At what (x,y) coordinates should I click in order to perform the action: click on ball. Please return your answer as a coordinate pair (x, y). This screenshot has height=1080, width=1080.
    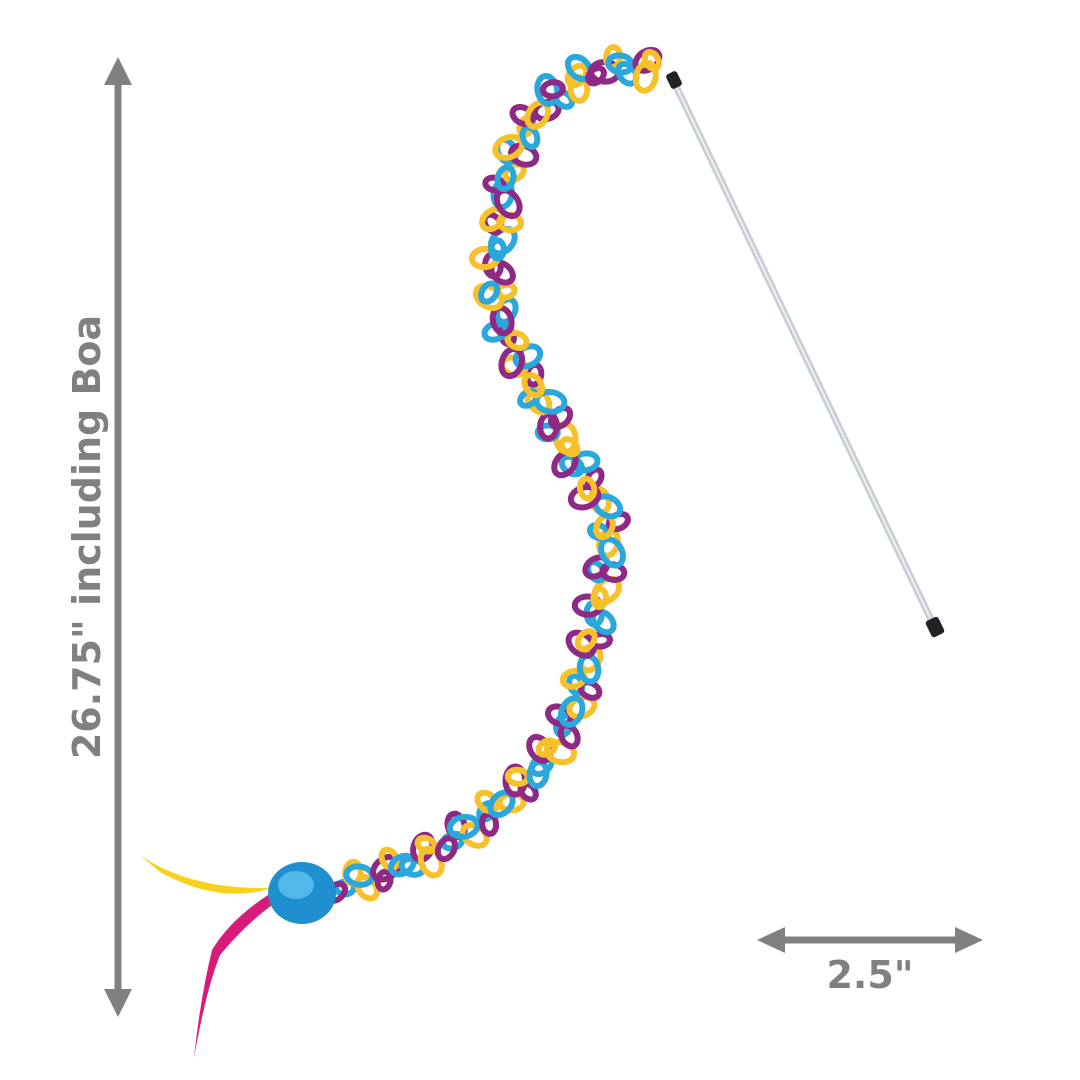
    Looking at the image, I should click on (302, 893).